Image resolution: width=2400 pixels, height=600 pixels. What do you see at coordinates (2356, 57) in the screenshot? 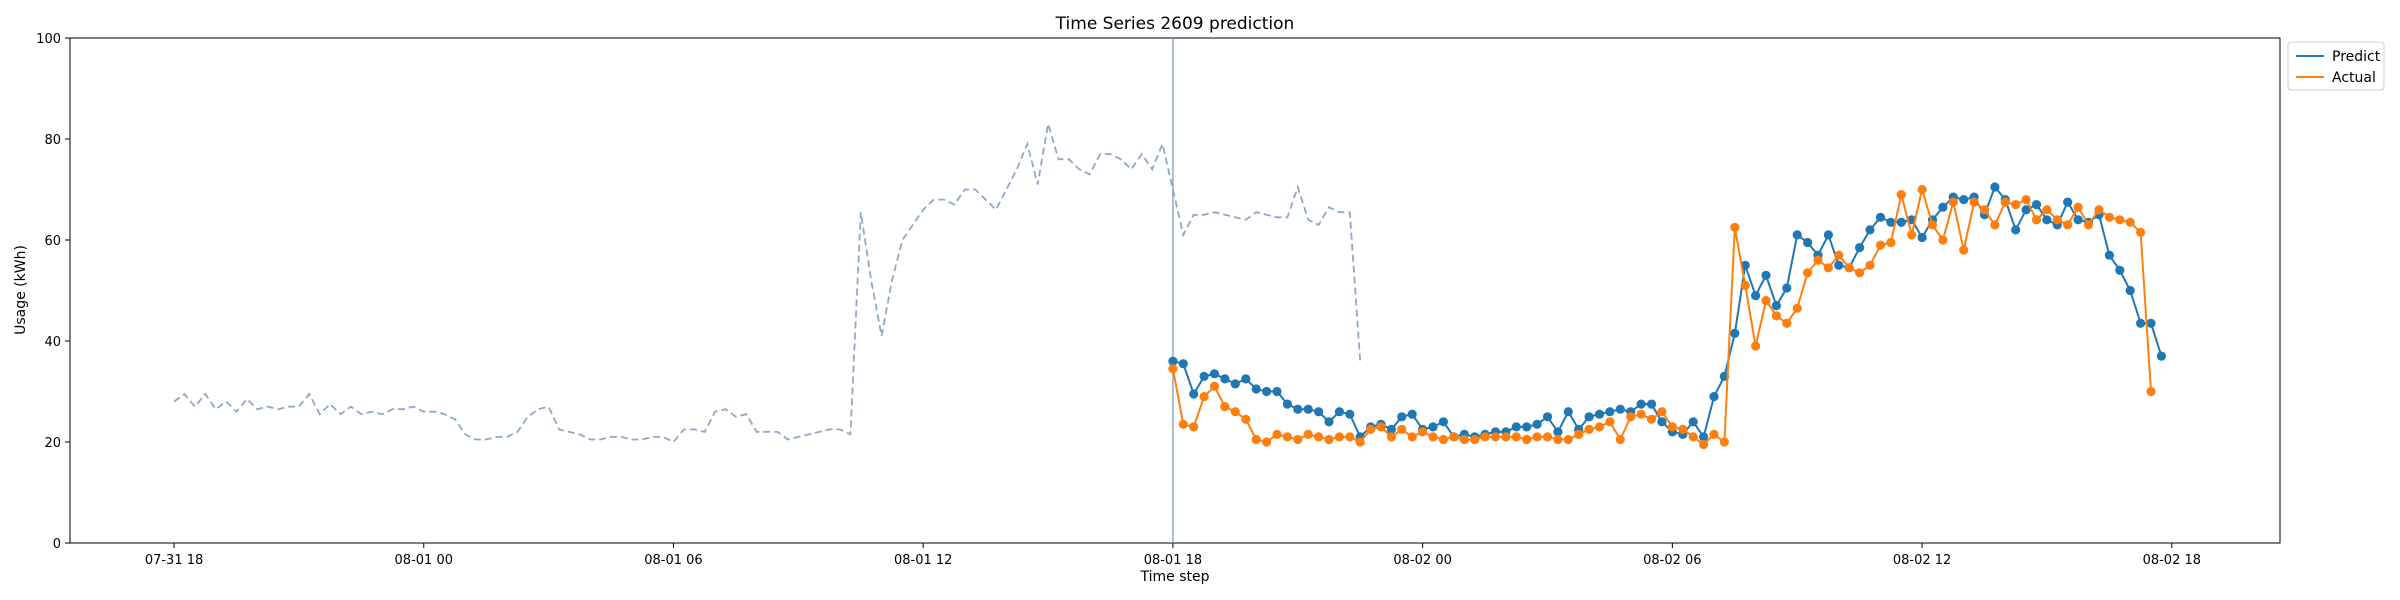
I see `legend-label-predict: Predict` at bounding box center [2356, 57].